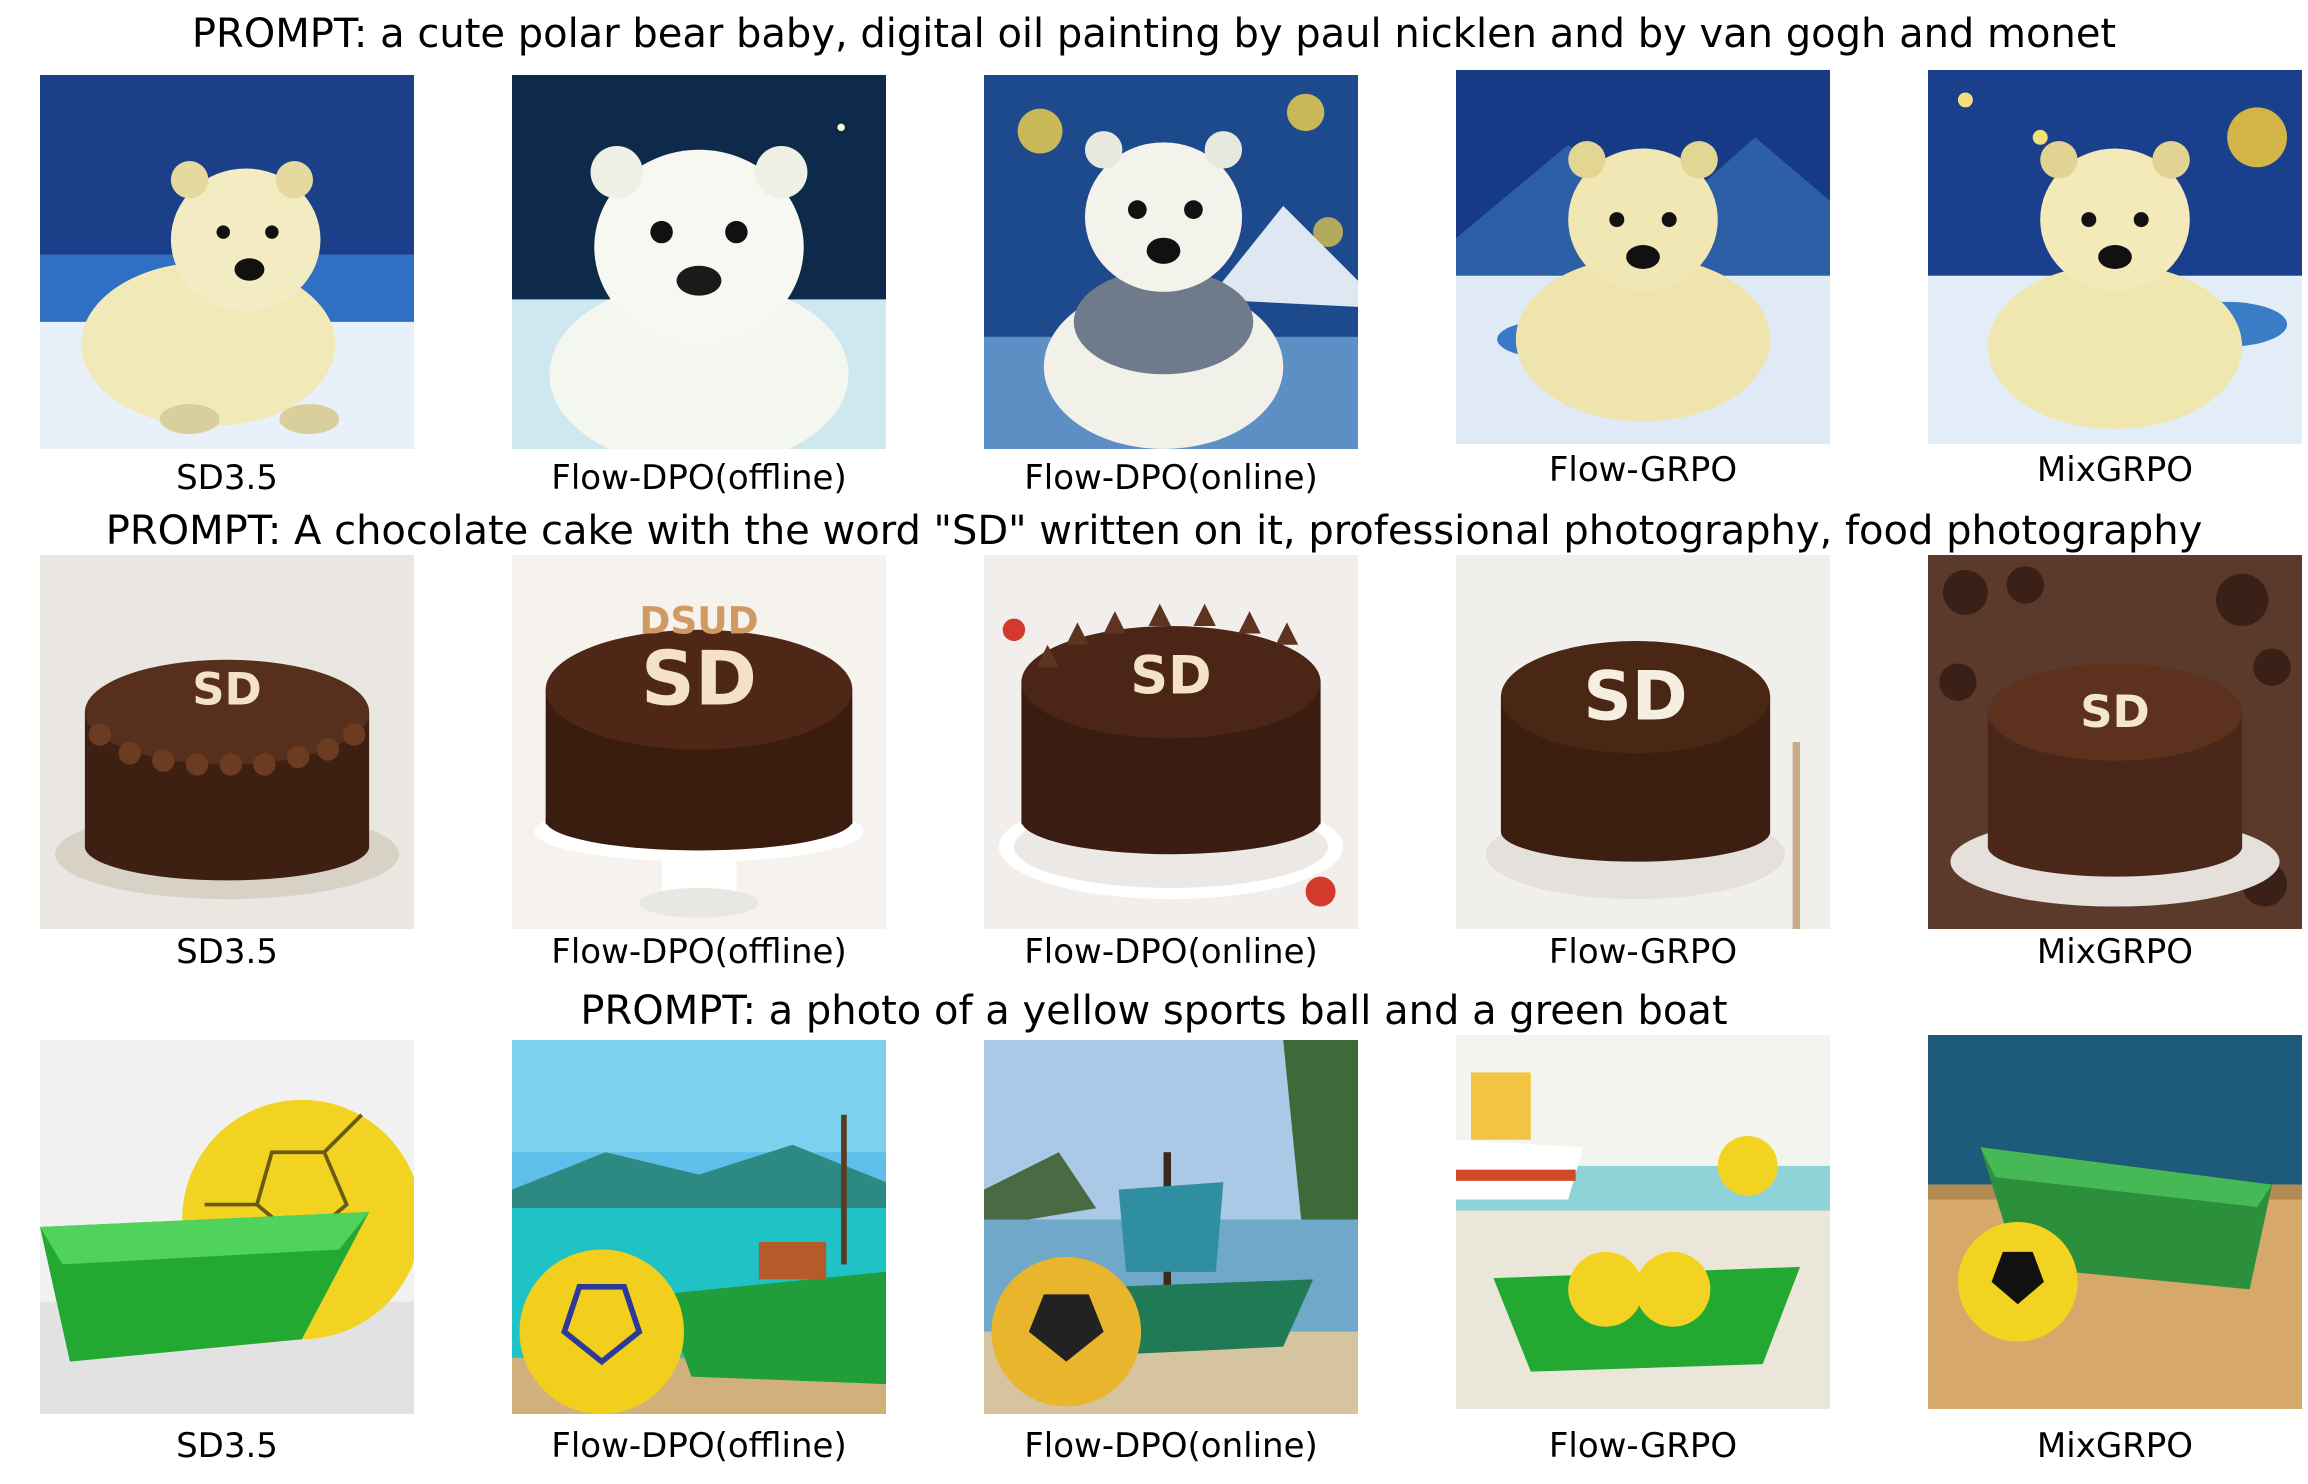  Describe the element at coordinates (1171, 952) in the screenshot. I see `caption-row-2-flow-dpo-online: Flow-DPO(online)` at that location.